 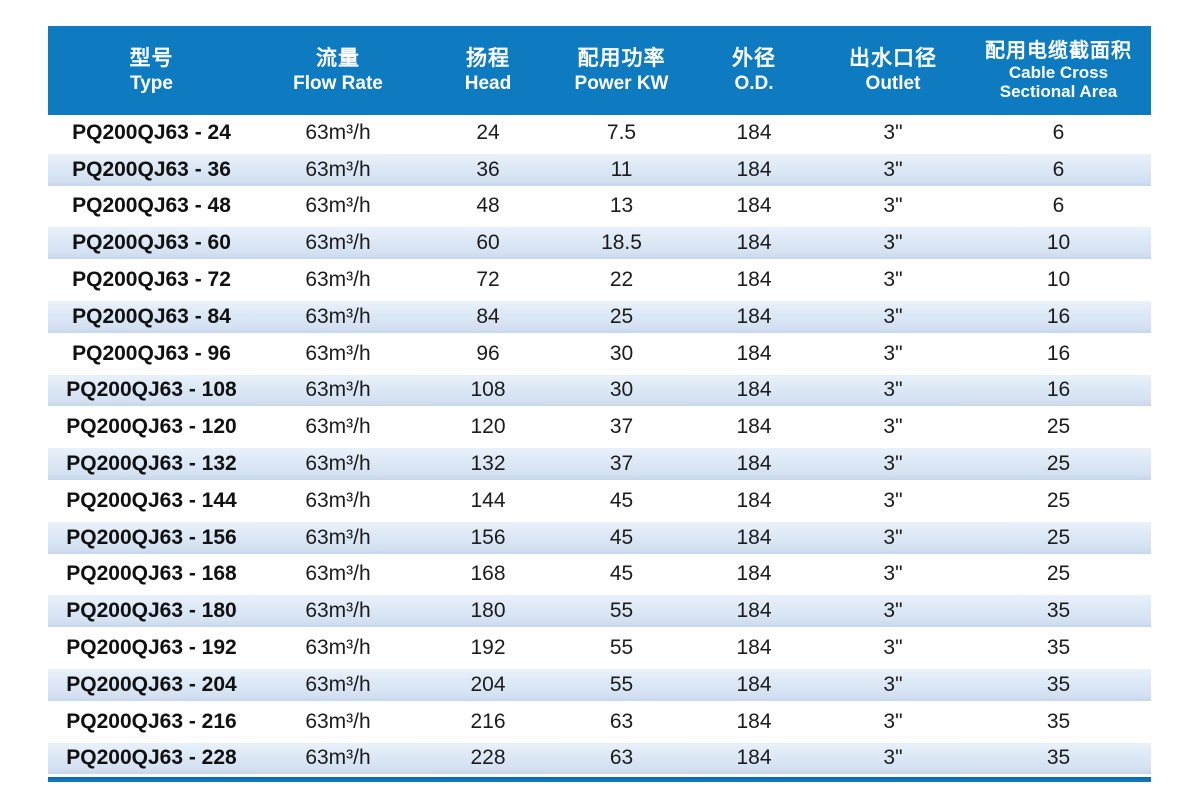 I want to click on cell-power: 13, so click(x=621, y=206).